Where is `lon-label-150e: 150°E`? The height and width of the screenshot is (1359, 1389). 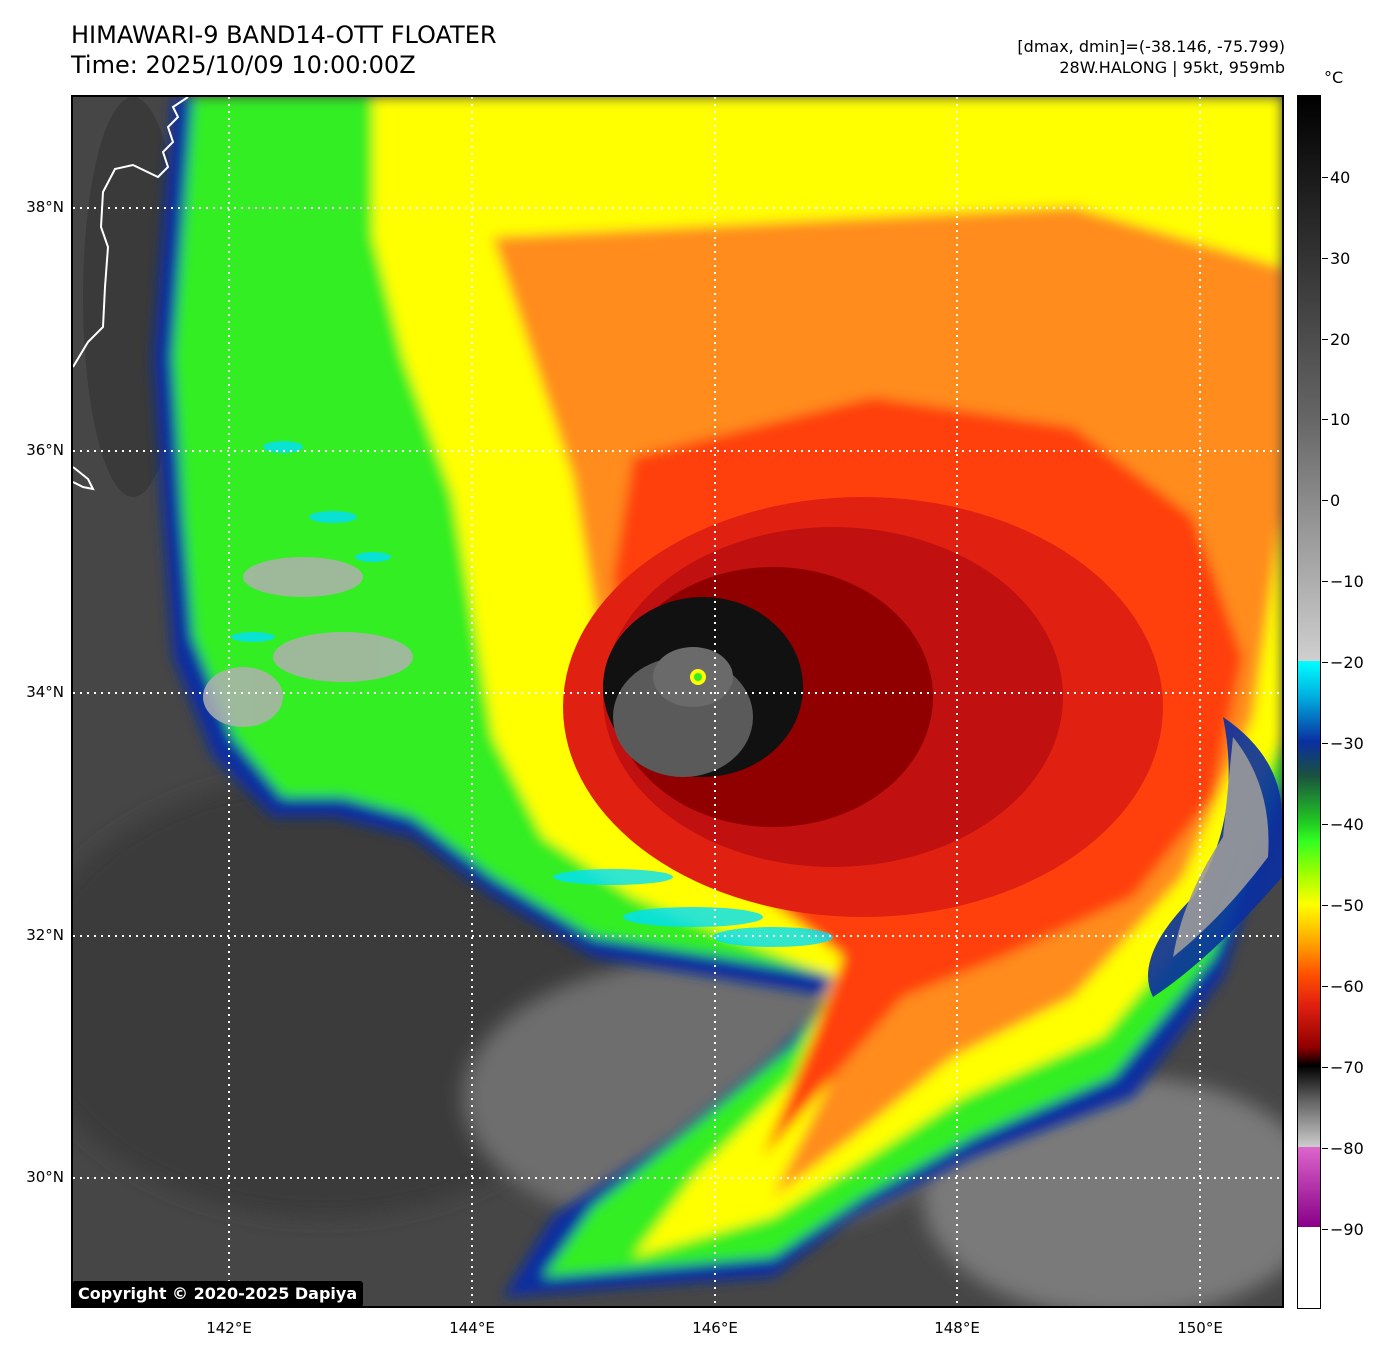 lon-label-150e: 150°E is located at coordinates (1200, 1328).